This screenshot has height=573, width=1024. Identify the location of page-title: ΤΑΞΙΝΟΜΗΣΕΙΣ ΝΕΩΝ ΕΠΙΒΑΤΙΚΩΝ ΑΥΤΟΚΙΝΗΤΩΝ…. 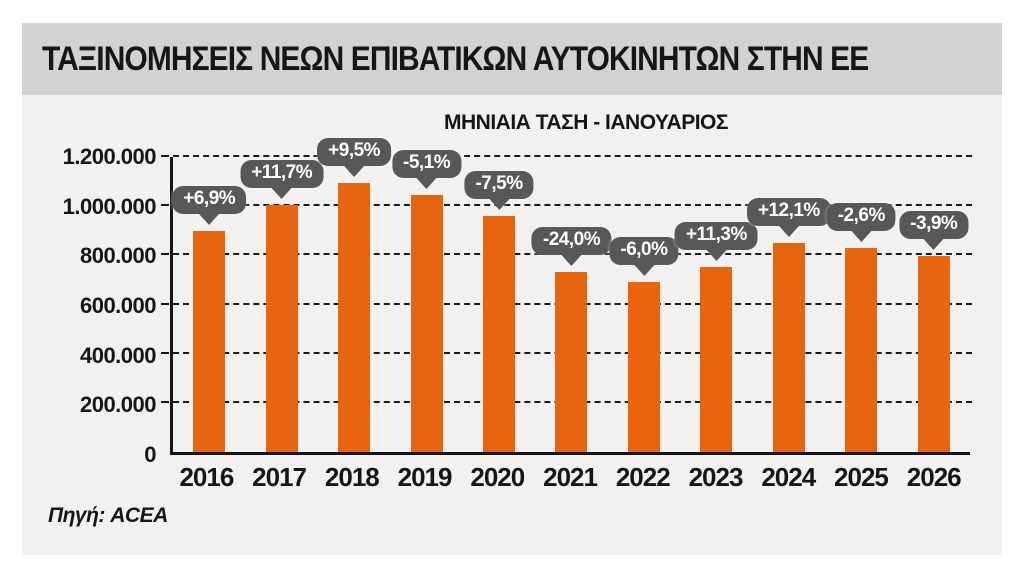
(455, 58).